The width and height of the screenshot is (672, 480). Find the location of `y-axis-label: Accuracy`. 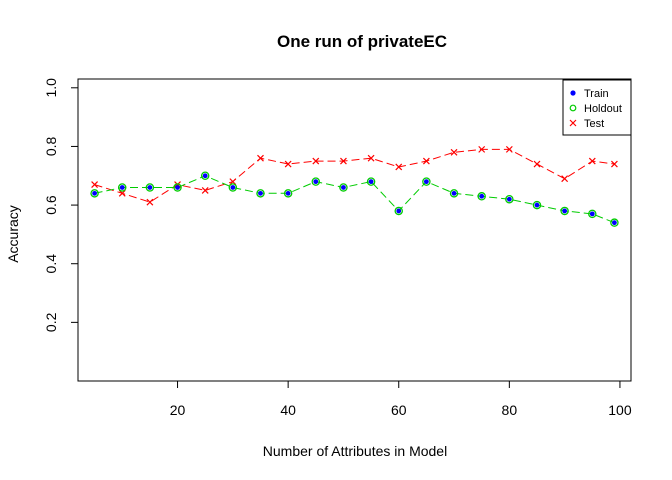

y-axis-label: Accuracy is located at coordinates (13, 234).